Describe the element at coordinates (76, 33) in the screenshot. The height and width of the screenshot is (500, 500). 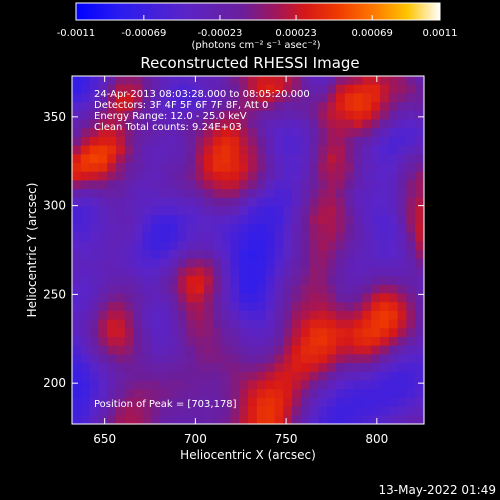
I see `colorbar-tick-label: -0.0011` at that location.